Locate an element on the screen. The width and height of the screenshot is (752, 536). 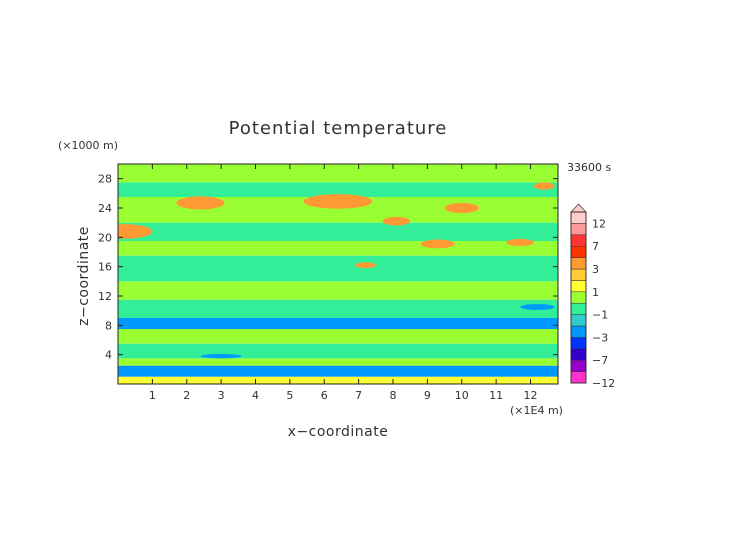
colorbar-label: 3 is located at coordinates (595, 269).